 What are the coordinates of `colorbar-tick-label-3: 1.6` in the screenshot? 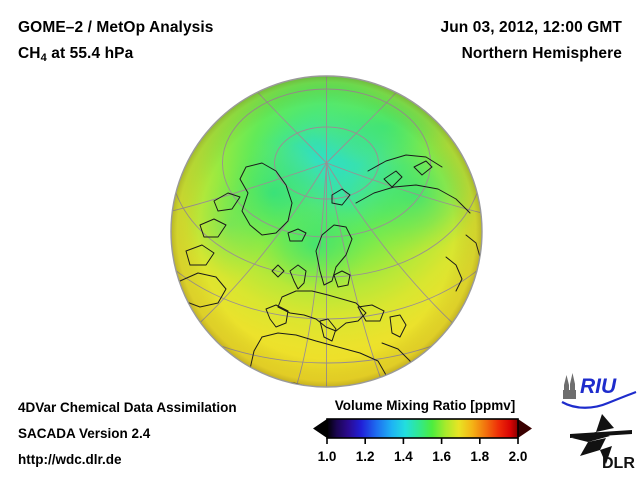 It's located at (441, 456).